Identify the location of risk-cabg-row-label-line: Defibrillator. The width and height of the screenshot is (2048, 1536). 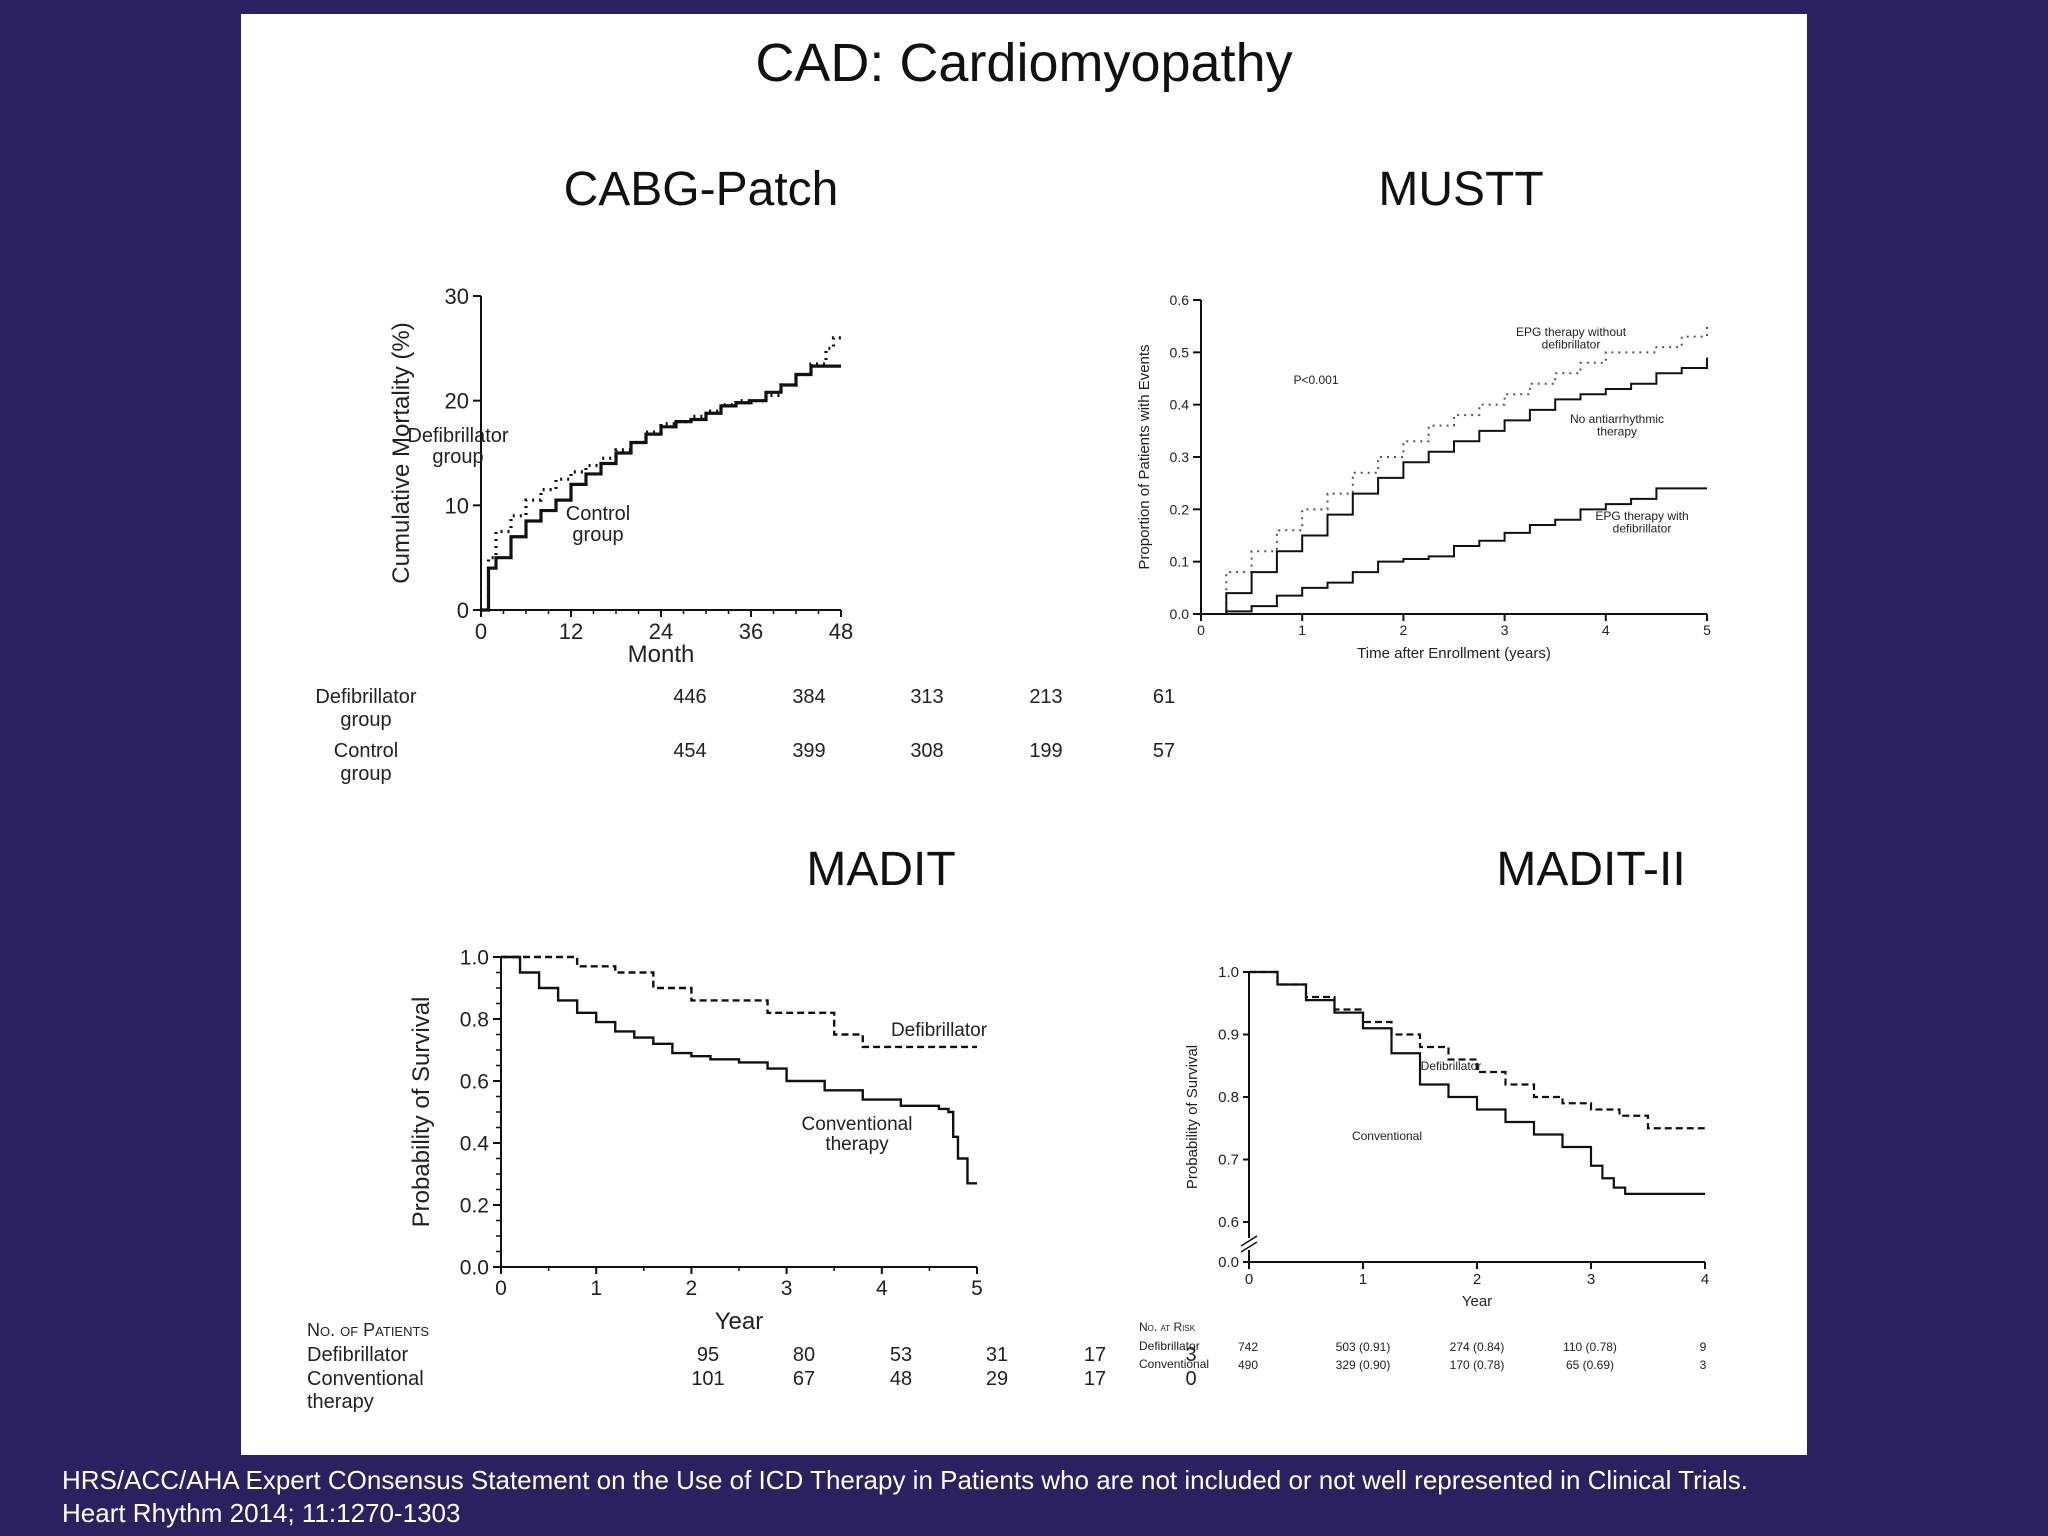
(366, 697).